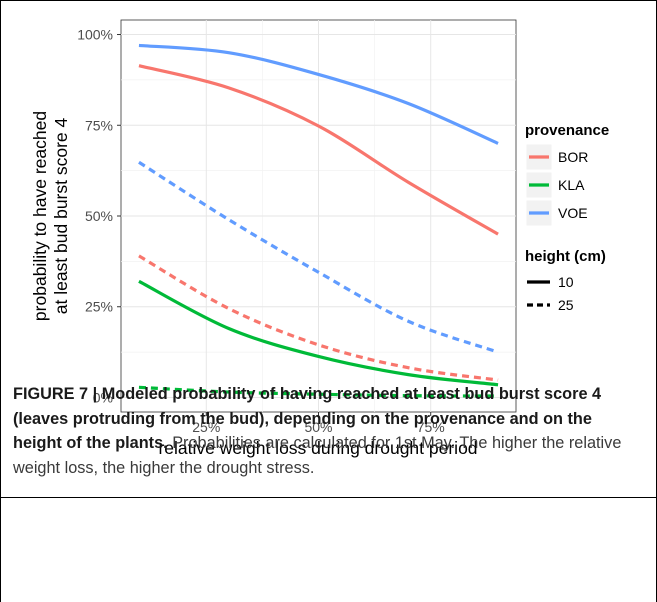  I want to click on legend-label-bor: BOR, so click(573, 157).